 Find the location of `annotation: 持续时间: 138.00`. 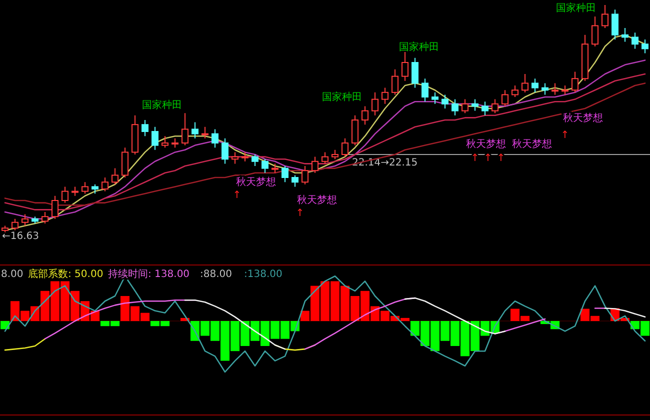

annotation: 持续时间: 138.00 is located at coordinates (149, 274).